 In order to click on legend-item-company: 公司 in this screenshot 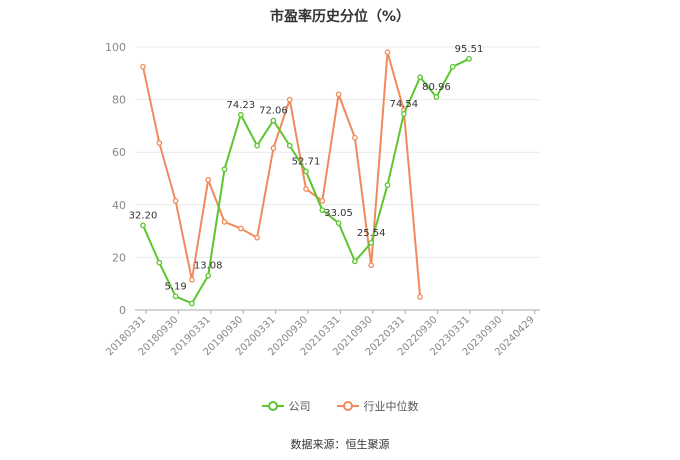, I will do `click(286, 406)`.